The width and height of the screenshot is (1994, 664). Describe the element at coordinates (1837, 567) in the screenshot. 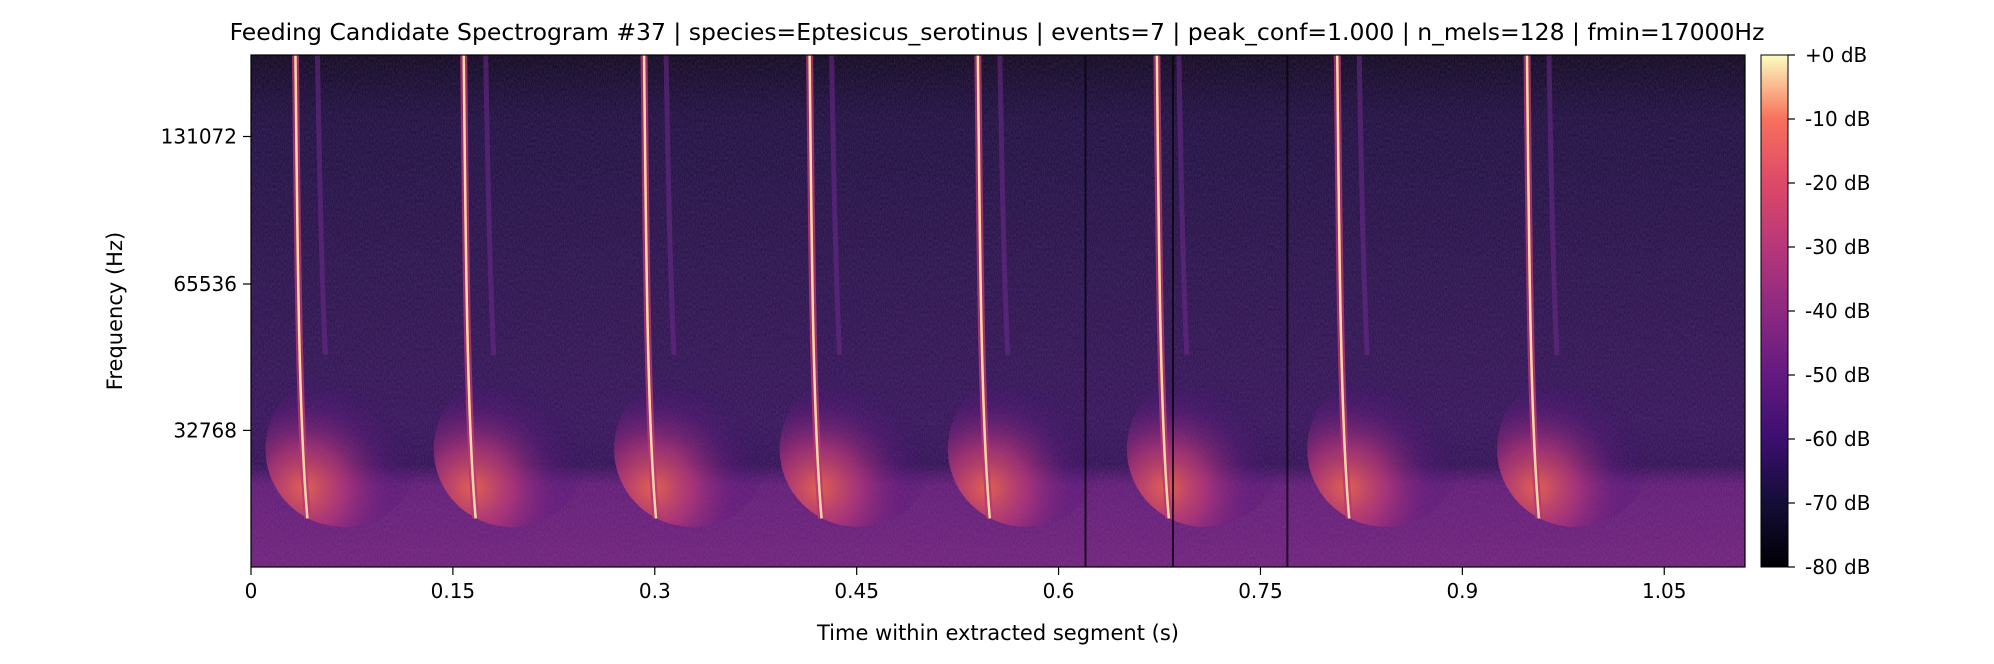

I see `colorbar-tick-label: -80 dB` at that location.